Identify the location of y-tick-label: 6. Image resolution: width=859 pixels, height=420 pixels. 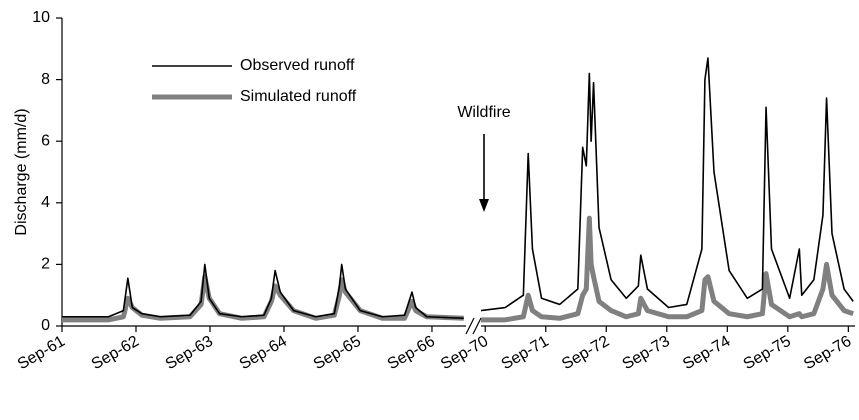
(45, 140).